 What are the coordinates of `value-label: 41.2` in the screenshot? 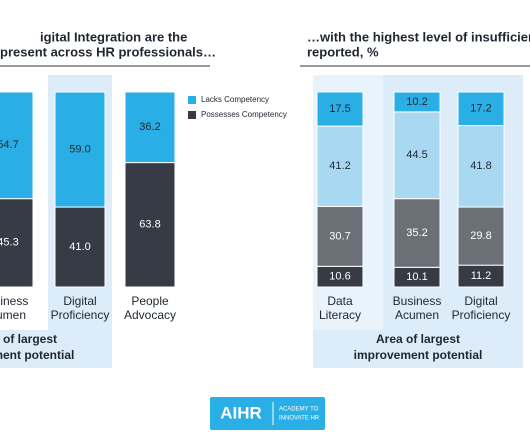 It's located at (339, 166).